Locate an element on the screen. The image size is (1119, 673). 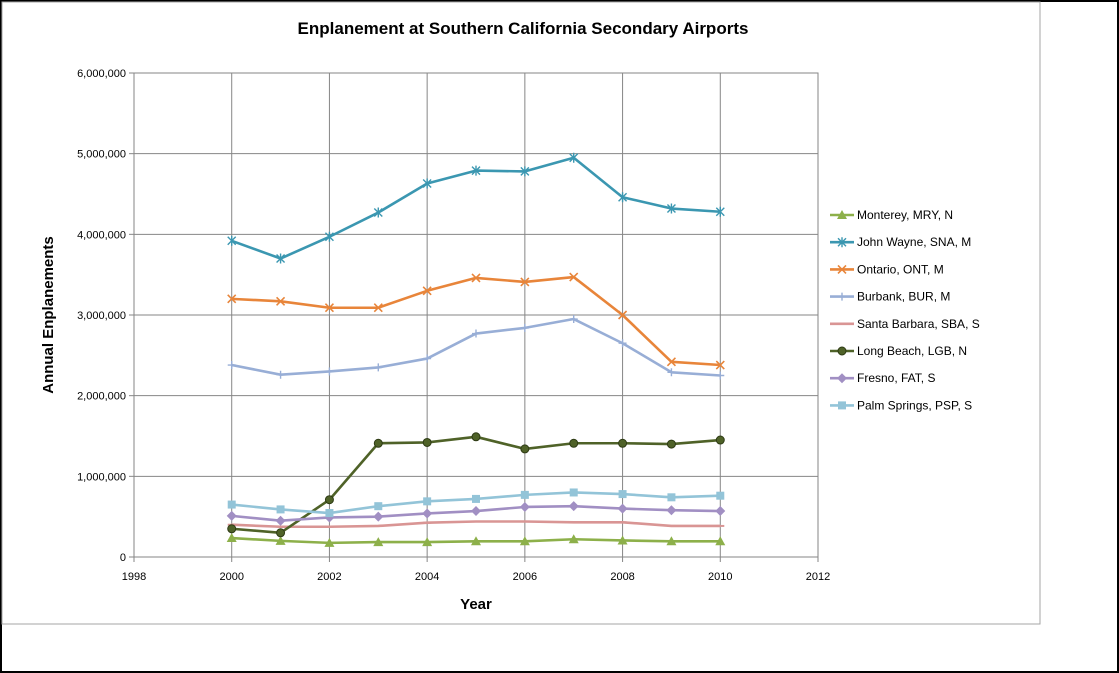
legend-label: Burbank, BUR, M is located at coordinates (903, 297).